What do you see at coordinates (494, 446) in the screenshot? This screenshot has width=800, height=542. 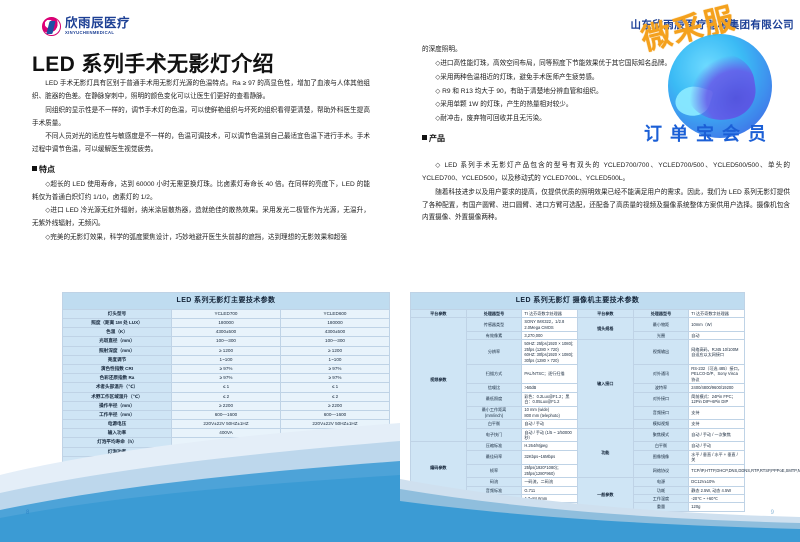 I see `cam-key: 压缩标准` at bounding box center [494, 446].